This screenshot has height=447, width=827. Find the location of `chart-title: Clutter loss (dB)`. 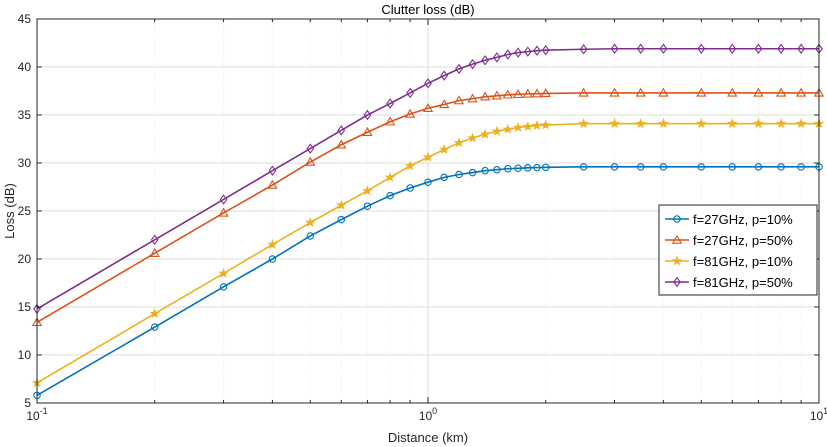

chart-title: Clutter loss (dB) is located at coordinates (427, 9).